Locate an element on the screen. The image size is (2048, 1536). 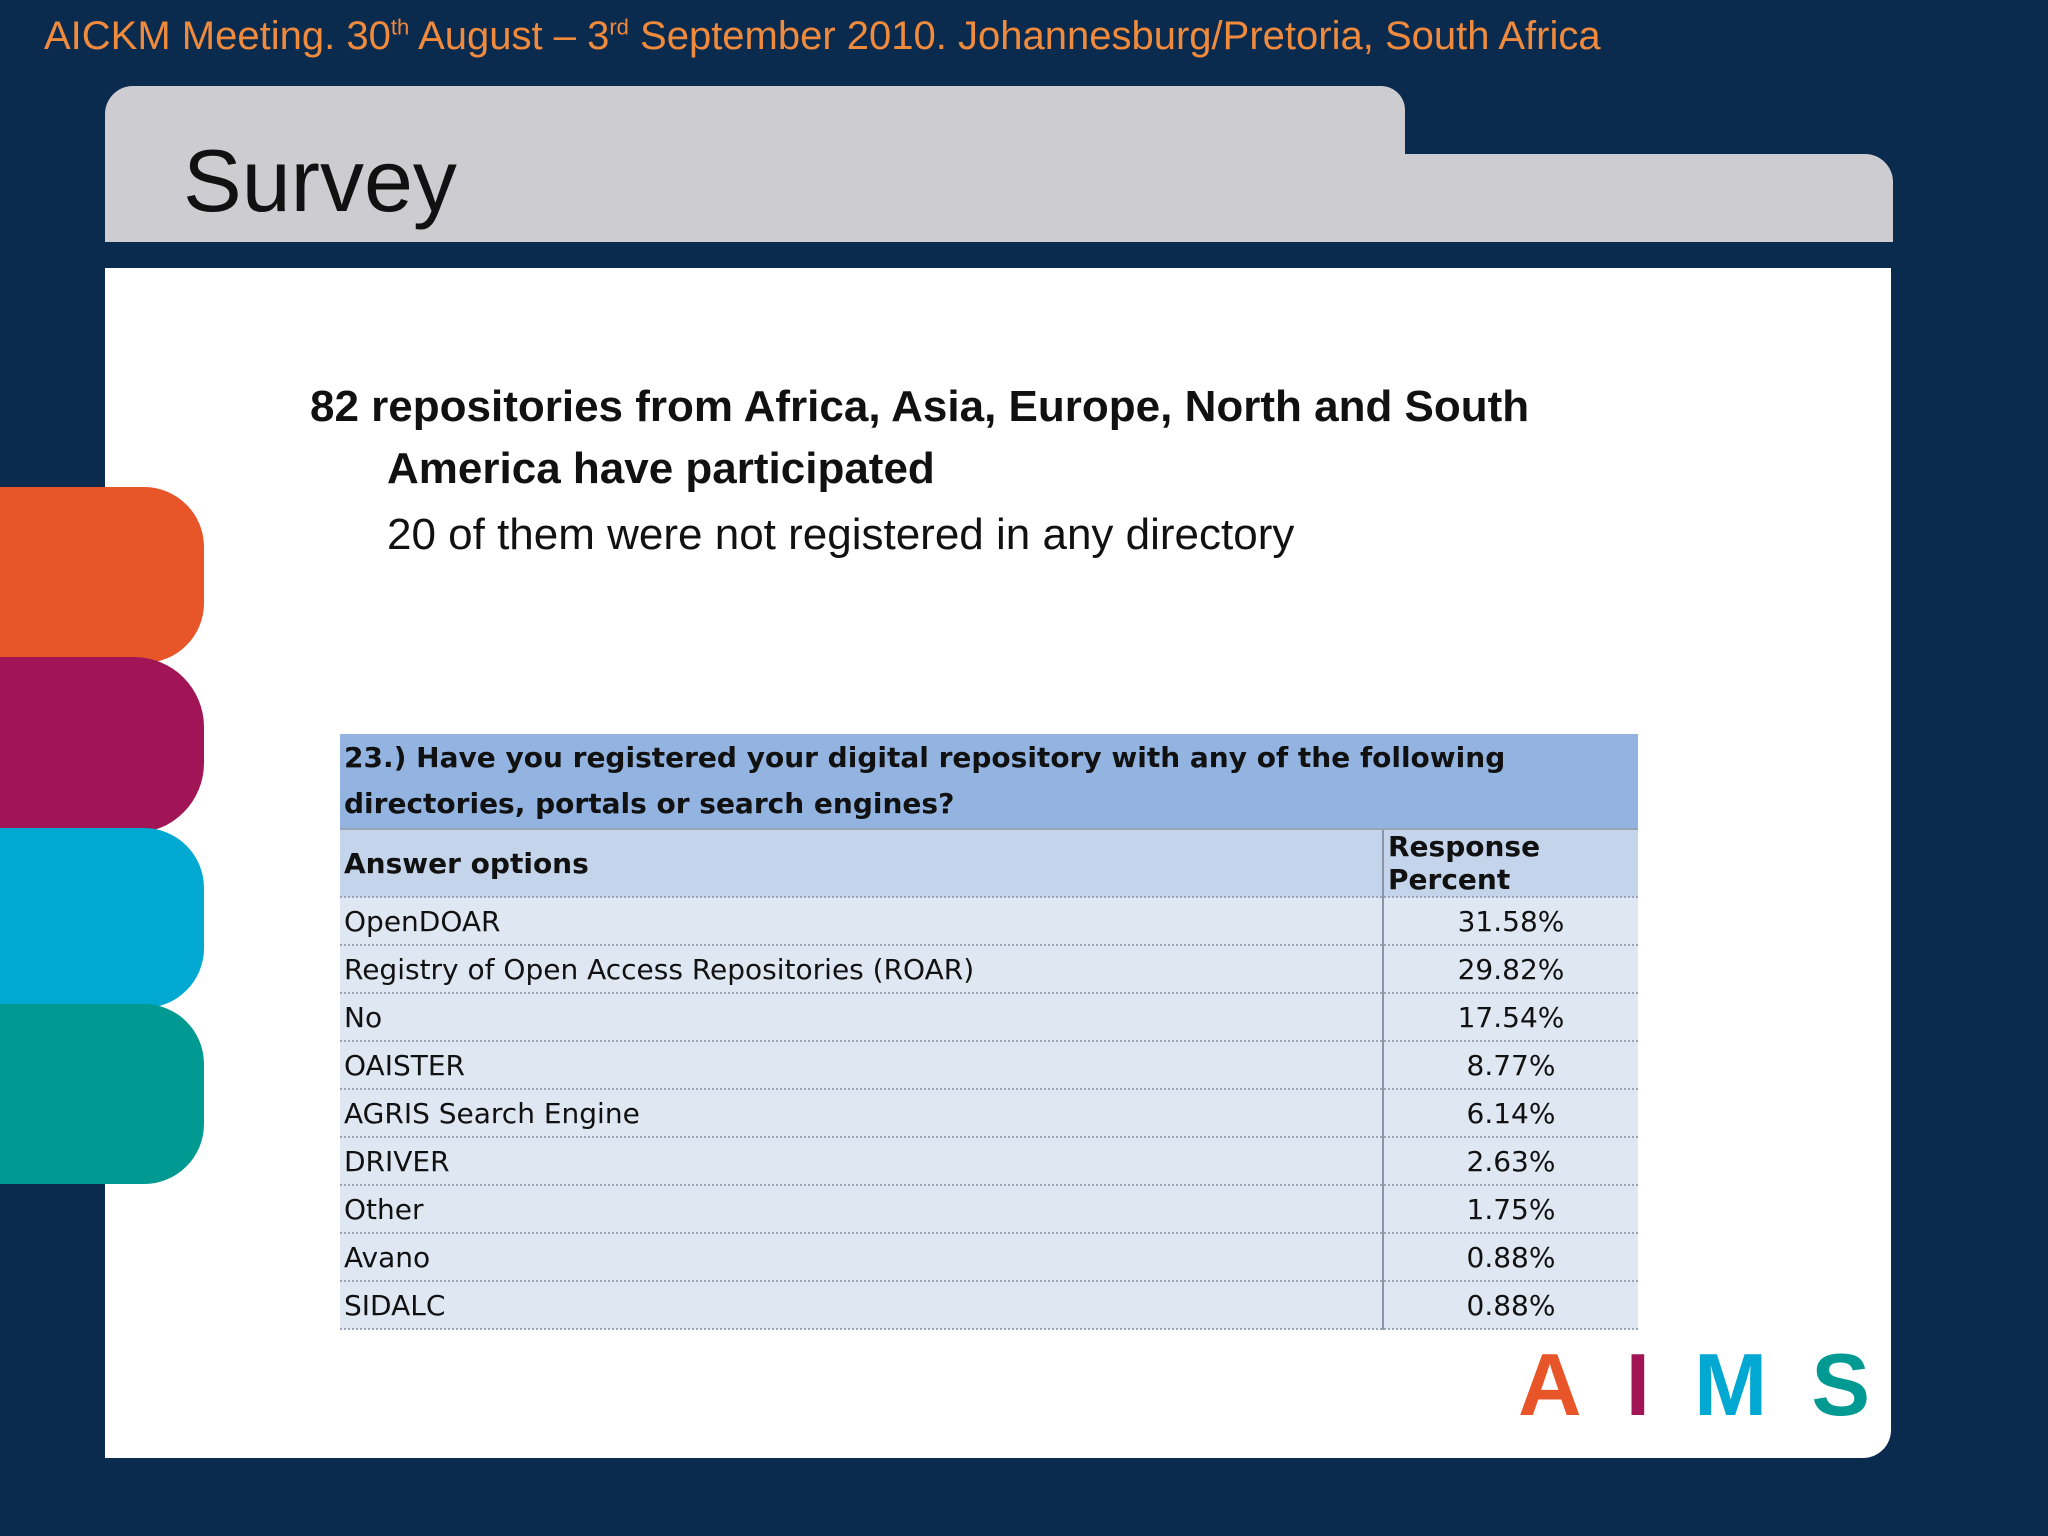
answer-option: OpenDOAR is located at coordinates (861, 921).